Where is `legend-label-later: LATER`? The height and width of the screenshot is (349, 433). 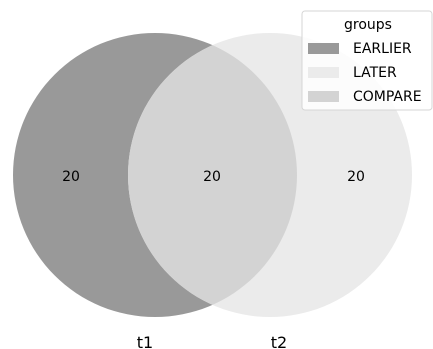
legend-label-later: LATER is located at coordinates (375, 73).